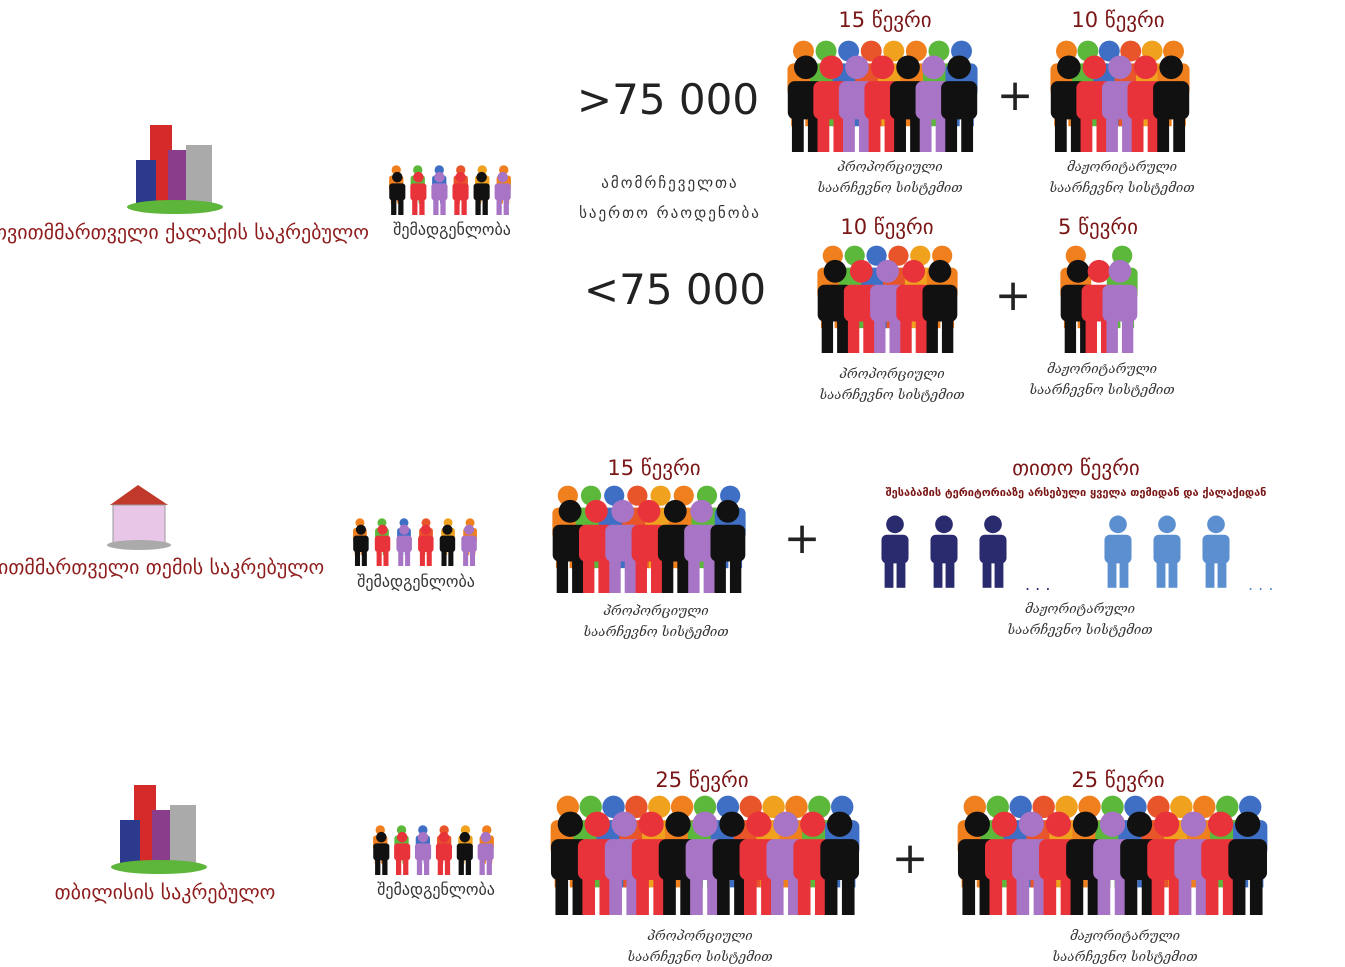 The width and height of the screenshot is (1345, 967). What do you see at coordinates (162, 567) in the screenshot?
I see `community-title: თვითმმართველი თემის საკრებულო` at bounding box center [162, 567].